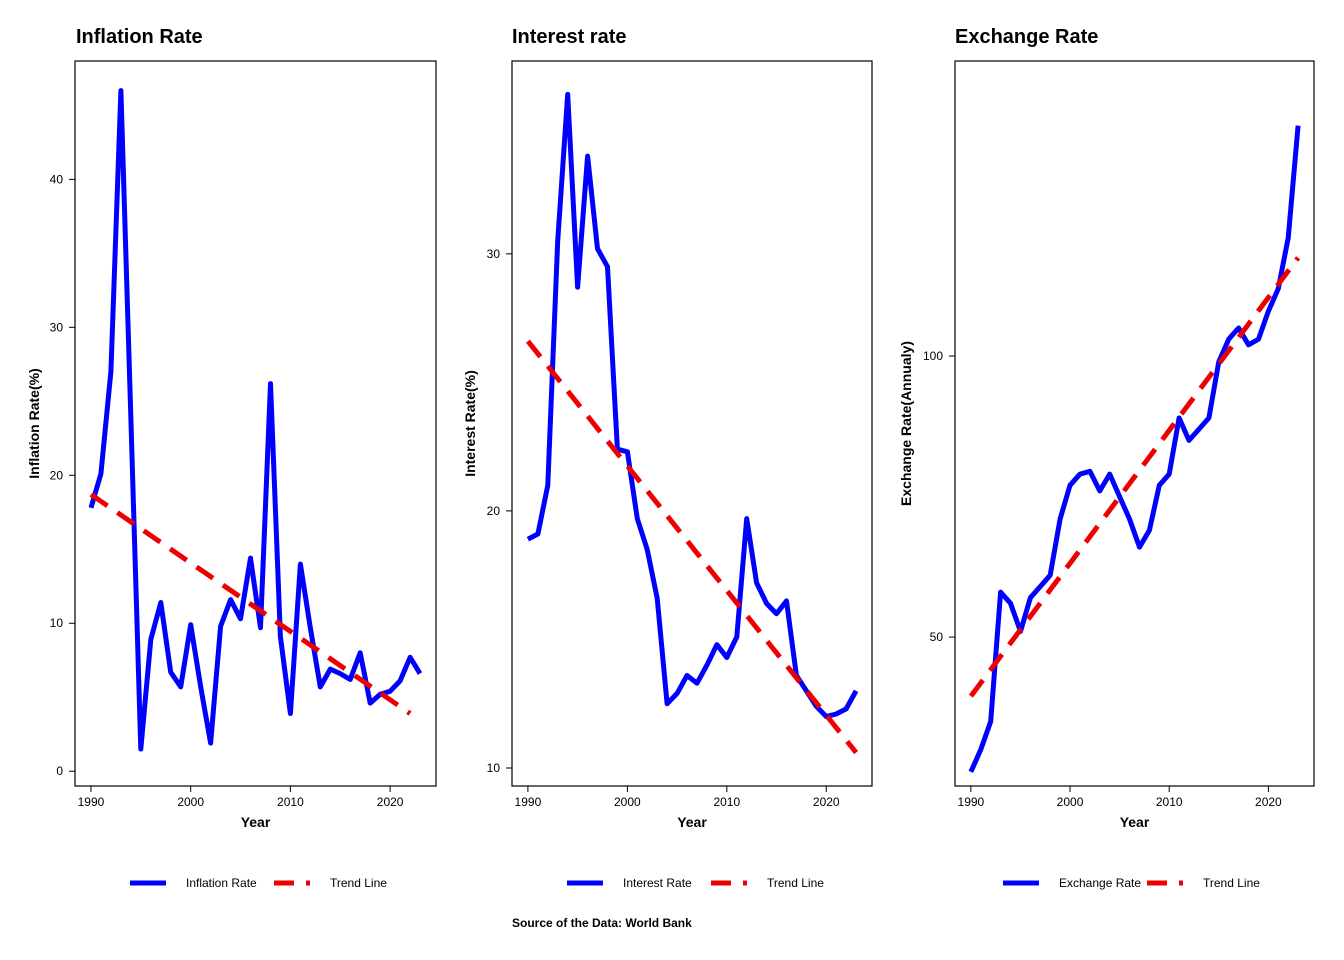 The height and width of the screenshot is (960, 1344). I want to click on chart-title: Exchange Rate, so click(1026, 37).